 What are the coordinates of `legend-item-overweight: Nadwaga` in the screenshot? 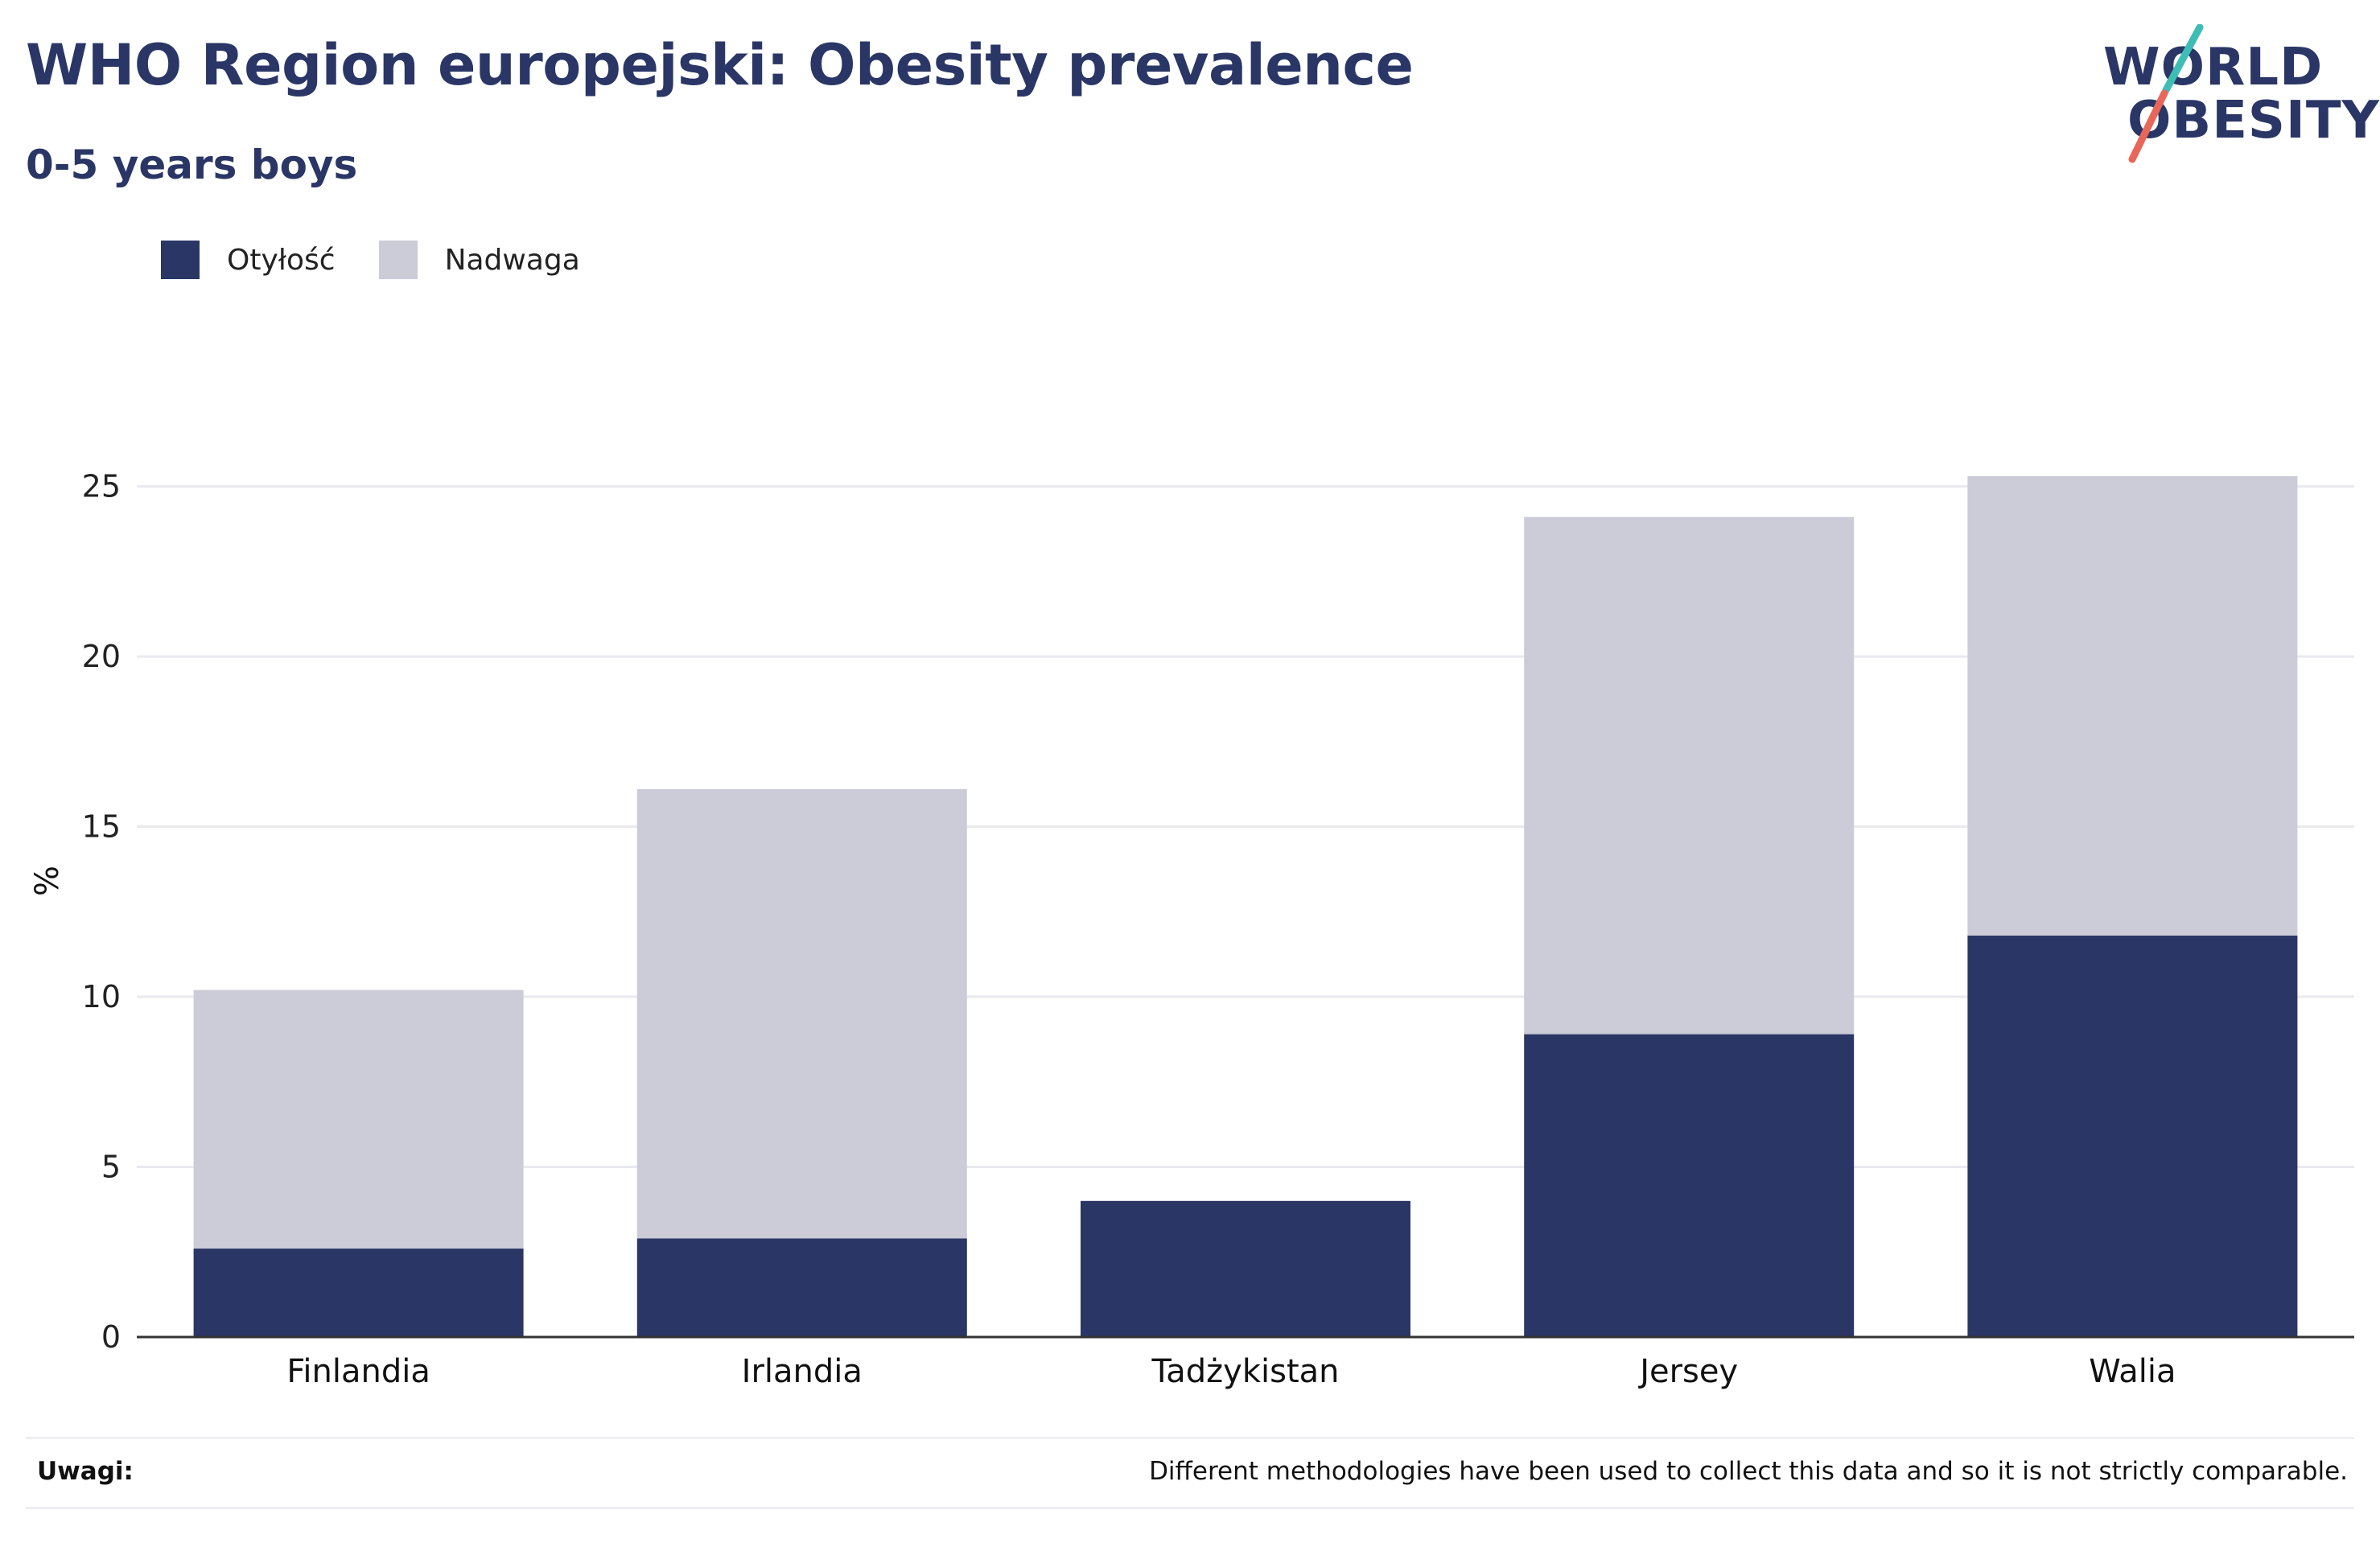 It's located at (479, 260).